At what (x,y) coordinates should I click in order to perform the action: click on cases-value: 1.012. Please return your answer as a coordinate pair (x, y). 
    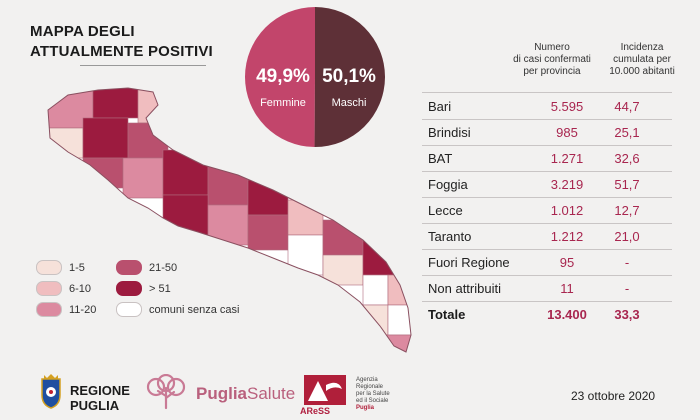
    Looking at the image, I should click on (567, 210).